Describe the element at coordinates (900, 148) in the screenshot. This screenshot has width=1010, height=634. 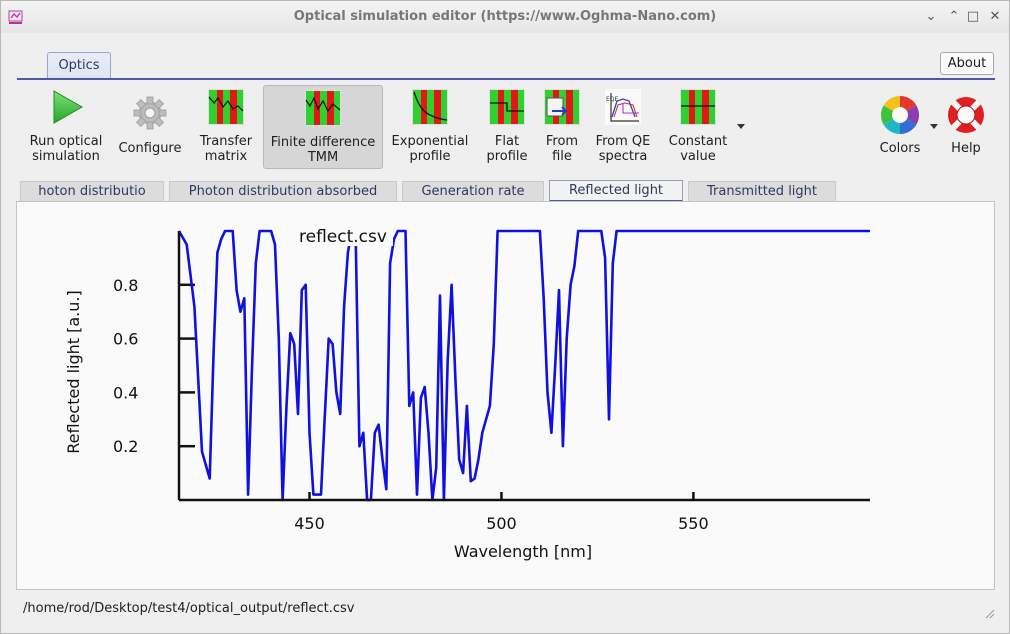
I see `colors-label: Colors` at that location.